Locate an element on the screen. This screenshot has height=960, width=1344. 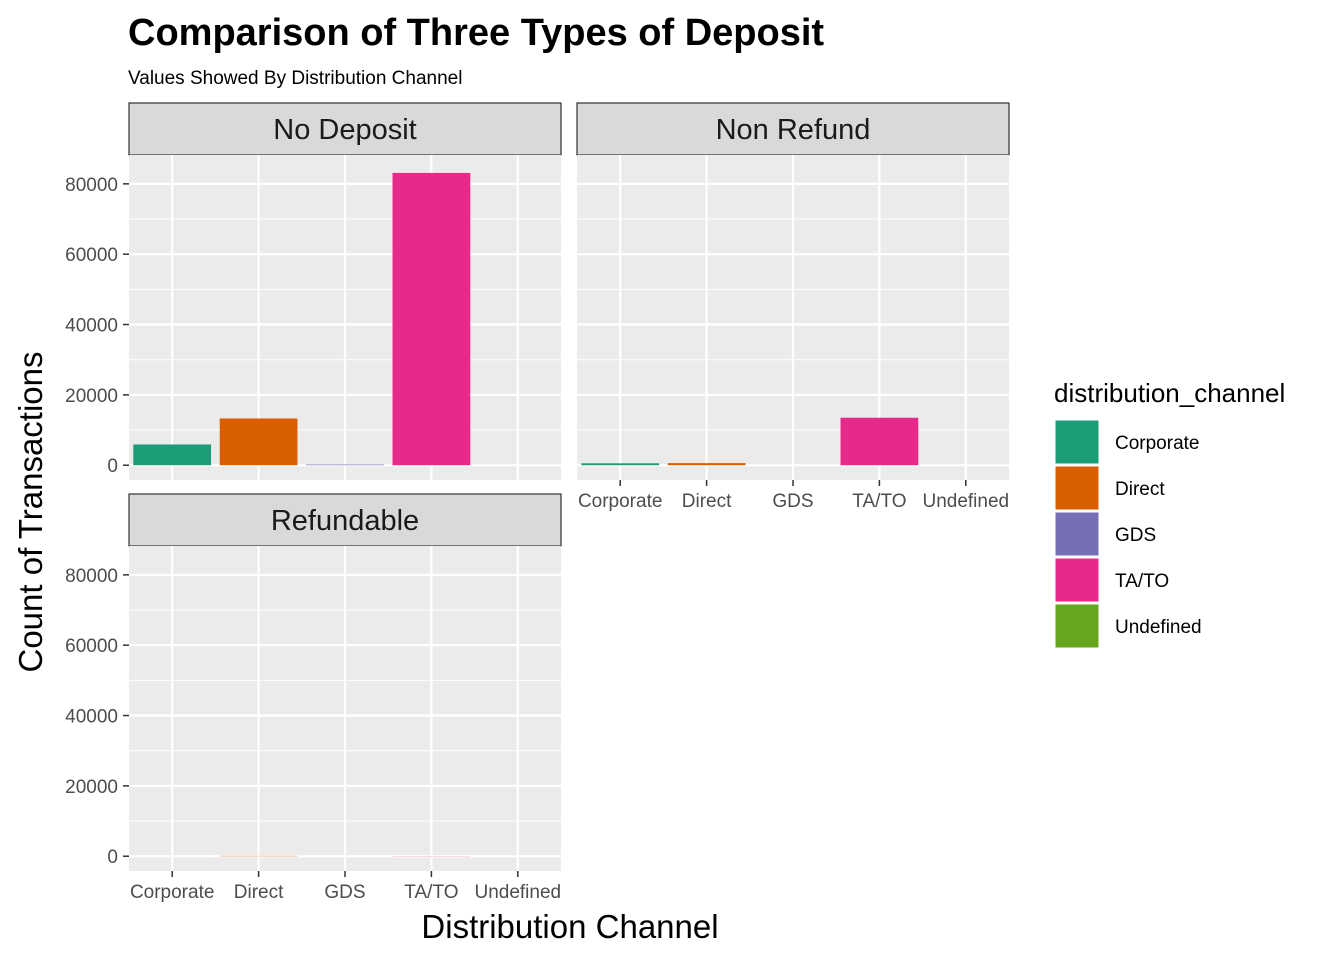
legend-key-corporate is located at coordinates (1077, 442).